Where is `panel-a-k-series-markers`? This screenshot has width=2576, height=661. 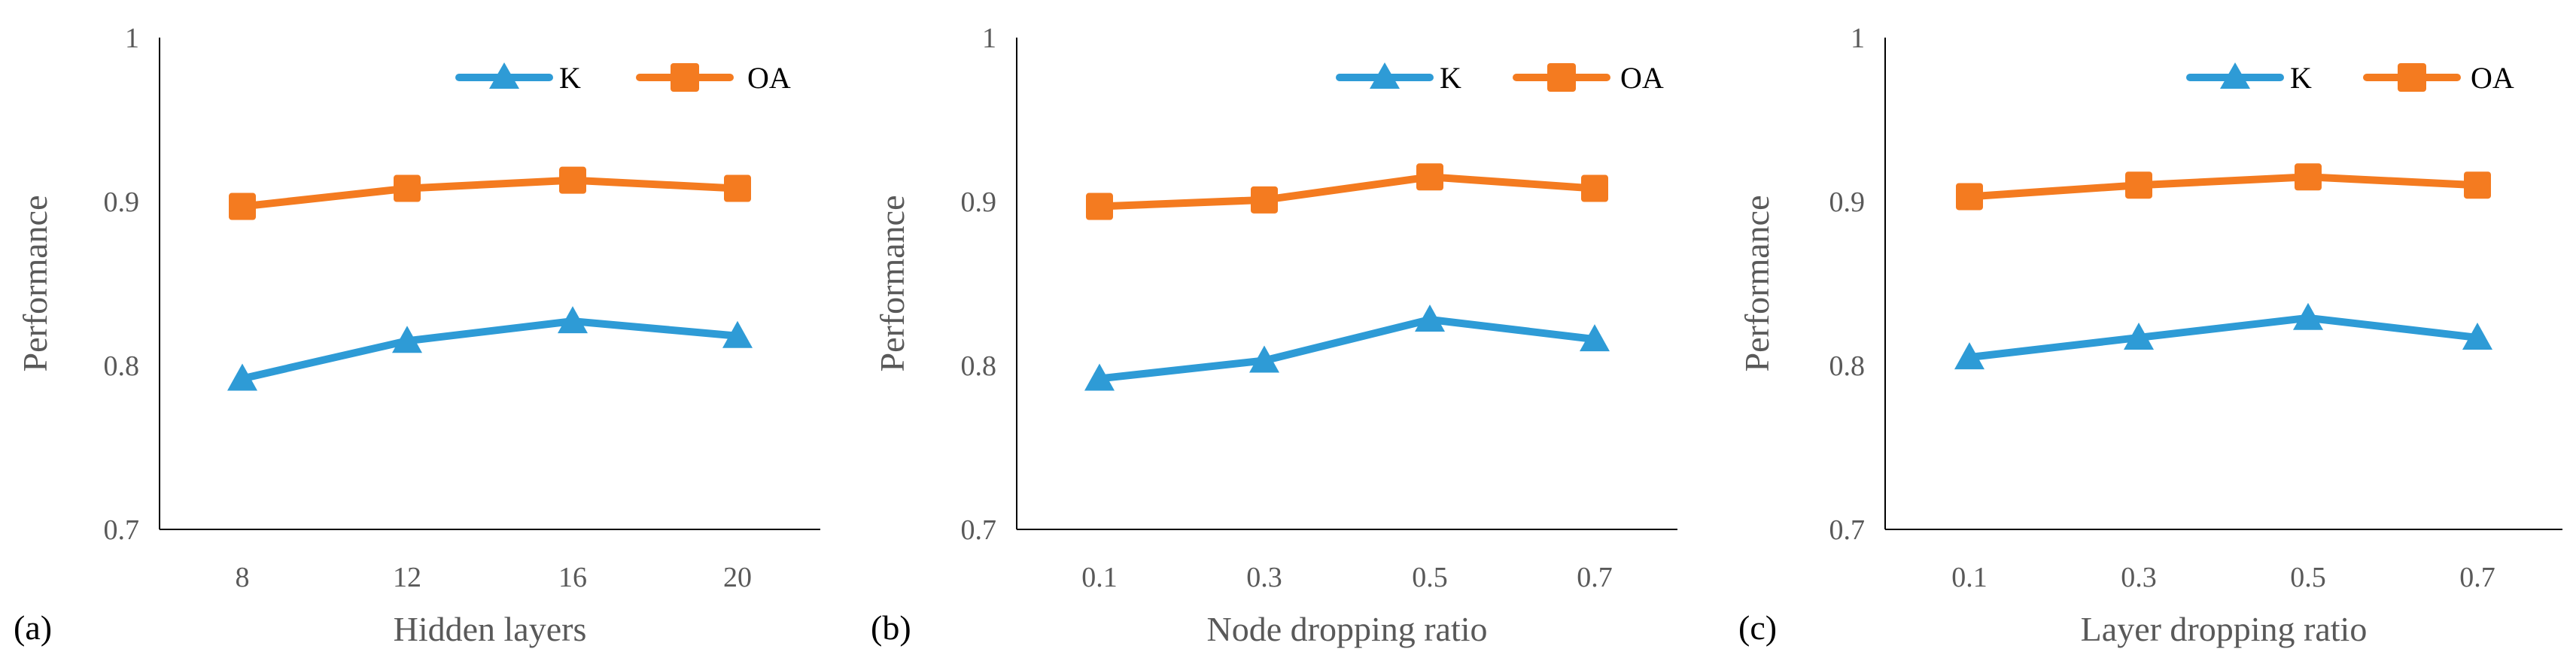
panel-a-k-series-markers is located at coordinates (490, 348).